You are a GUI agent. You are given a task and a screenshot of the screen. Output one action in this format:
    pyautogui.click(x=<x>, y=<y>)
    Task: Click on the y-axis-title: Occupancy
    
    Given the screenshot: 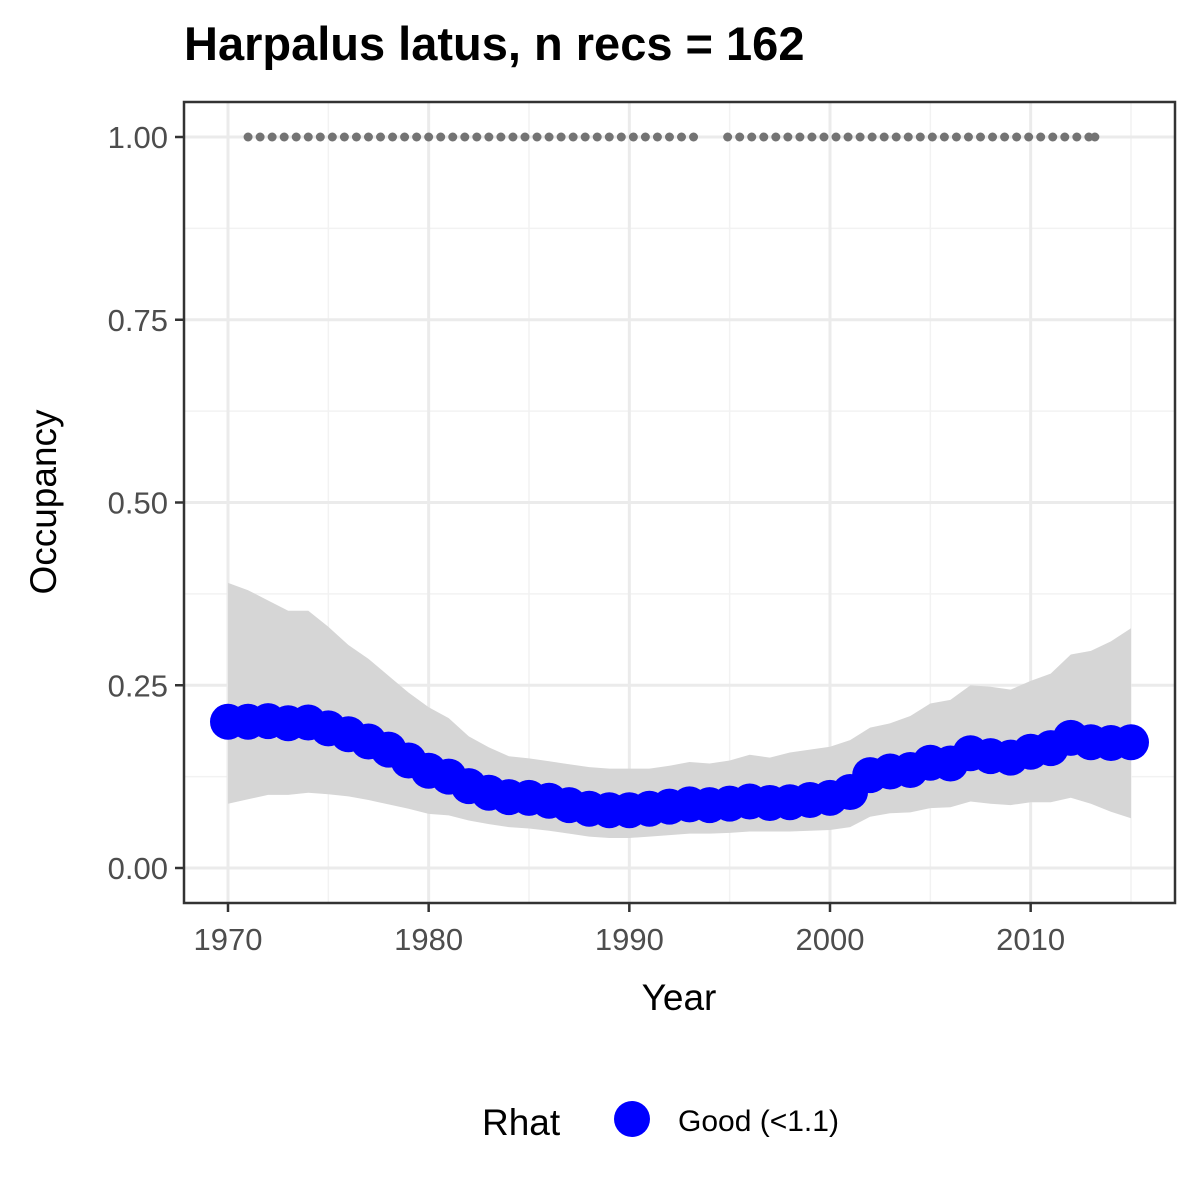 What is the action you would take?
    pyautogui.click(x=43, y=502)
    